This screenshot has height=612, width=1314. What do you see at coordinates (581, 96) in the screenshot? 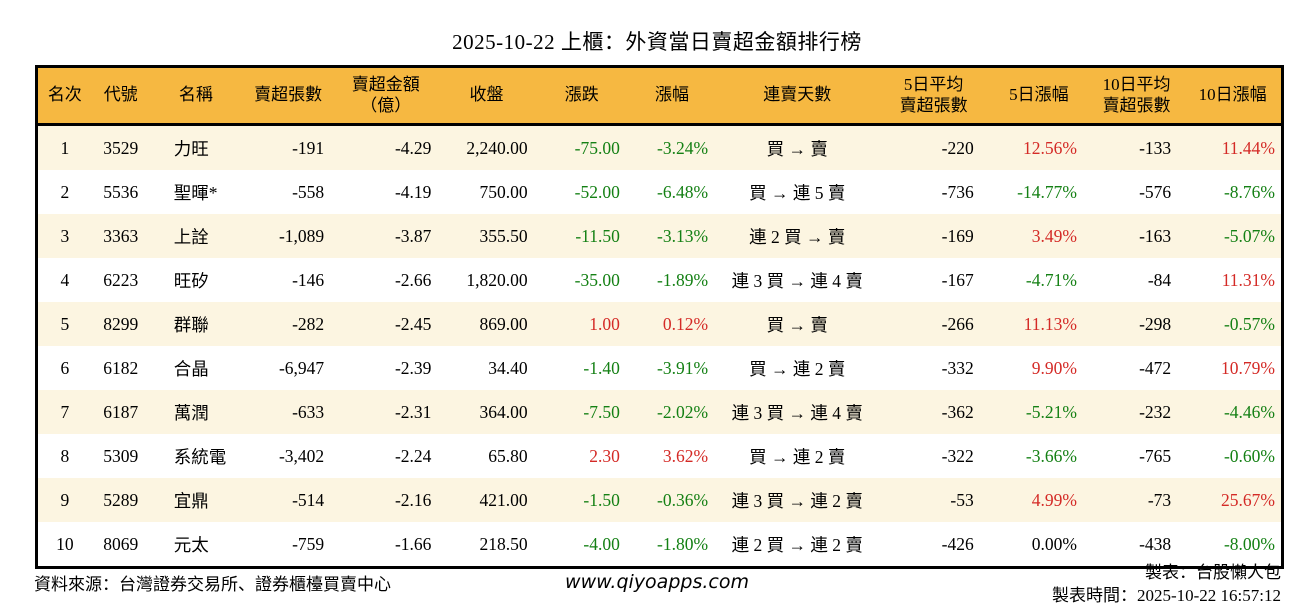
I see `col-header-change: 漲跌` at bounding box center [581, 96].